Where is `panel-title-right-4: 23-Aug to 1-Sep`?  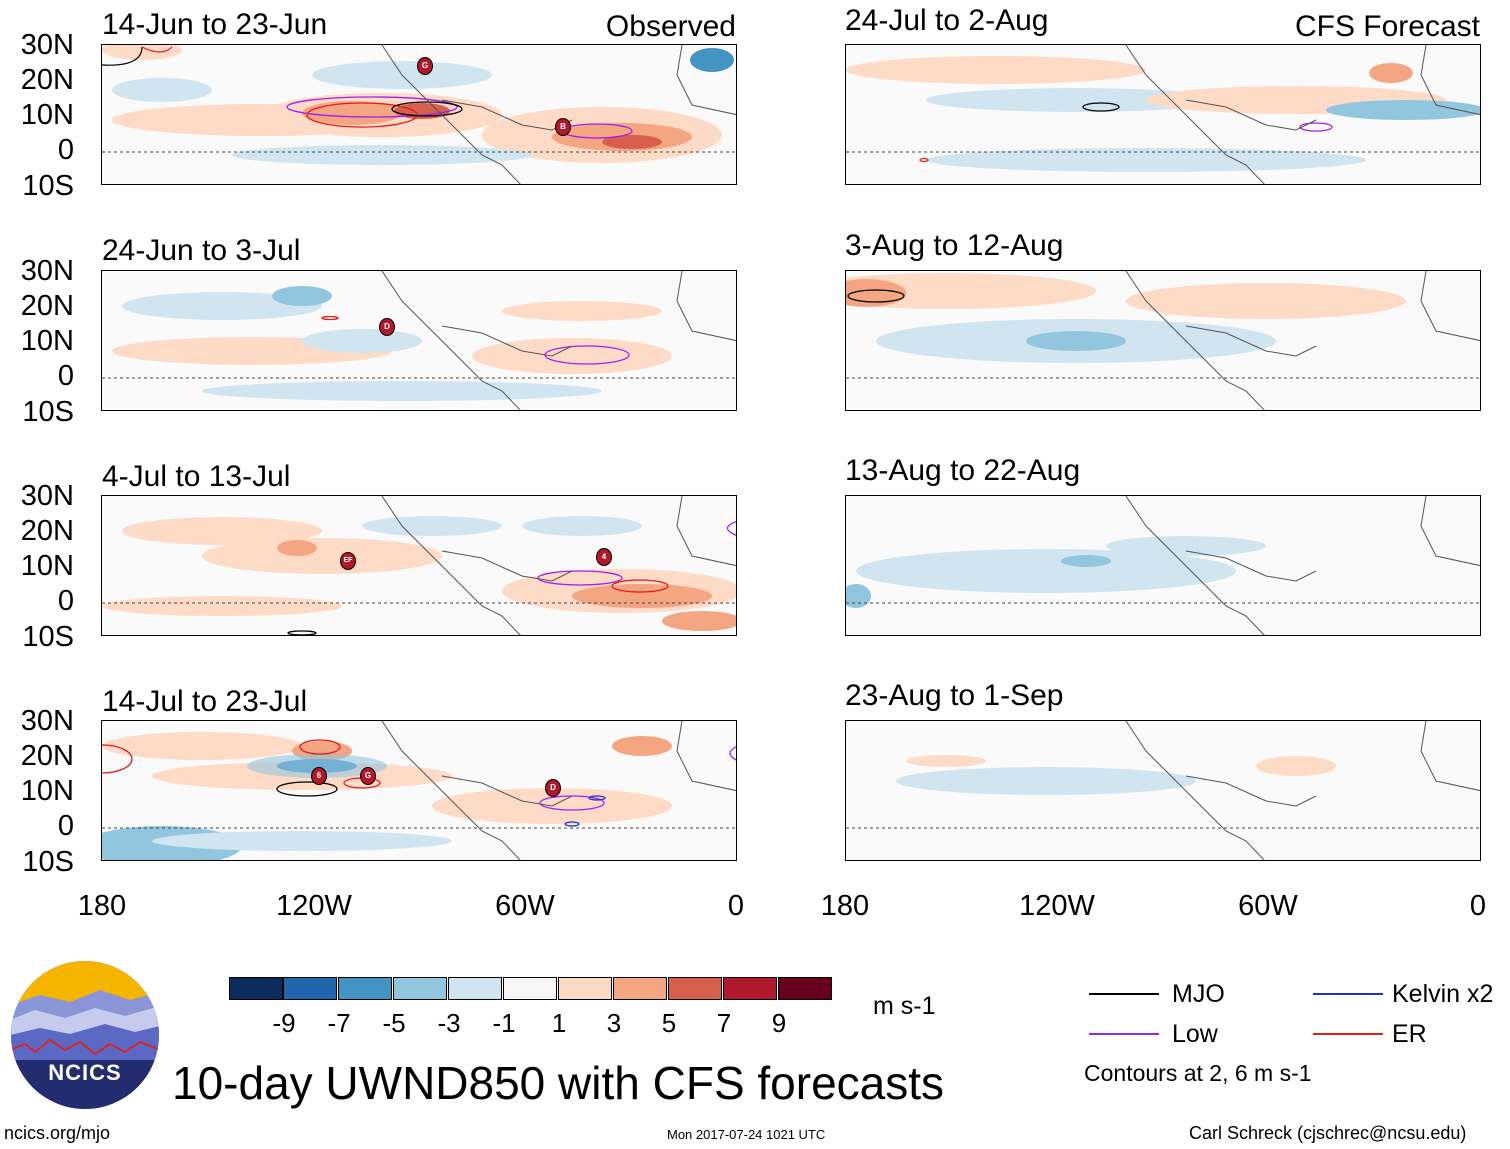 panel-title-right-4: 23-Aug to 1-Sep is located at coordinates (954, 695).